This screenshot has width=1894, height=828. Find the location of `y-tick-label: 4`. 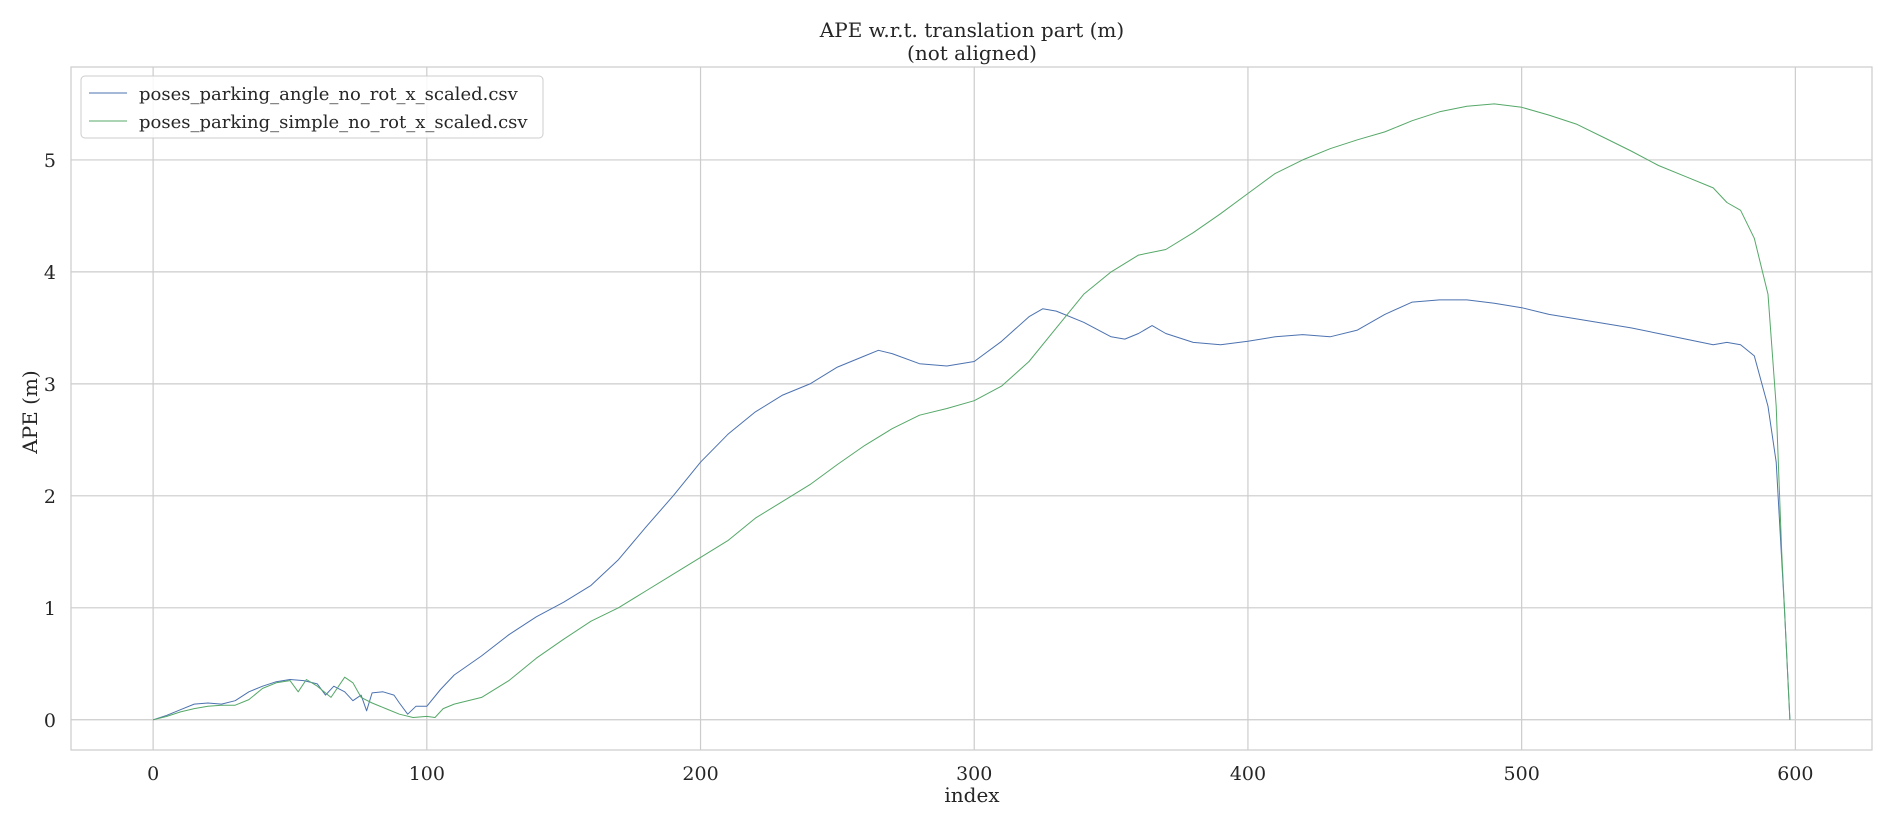

y-tick-label: 4 is located at coordinates (50, 273).